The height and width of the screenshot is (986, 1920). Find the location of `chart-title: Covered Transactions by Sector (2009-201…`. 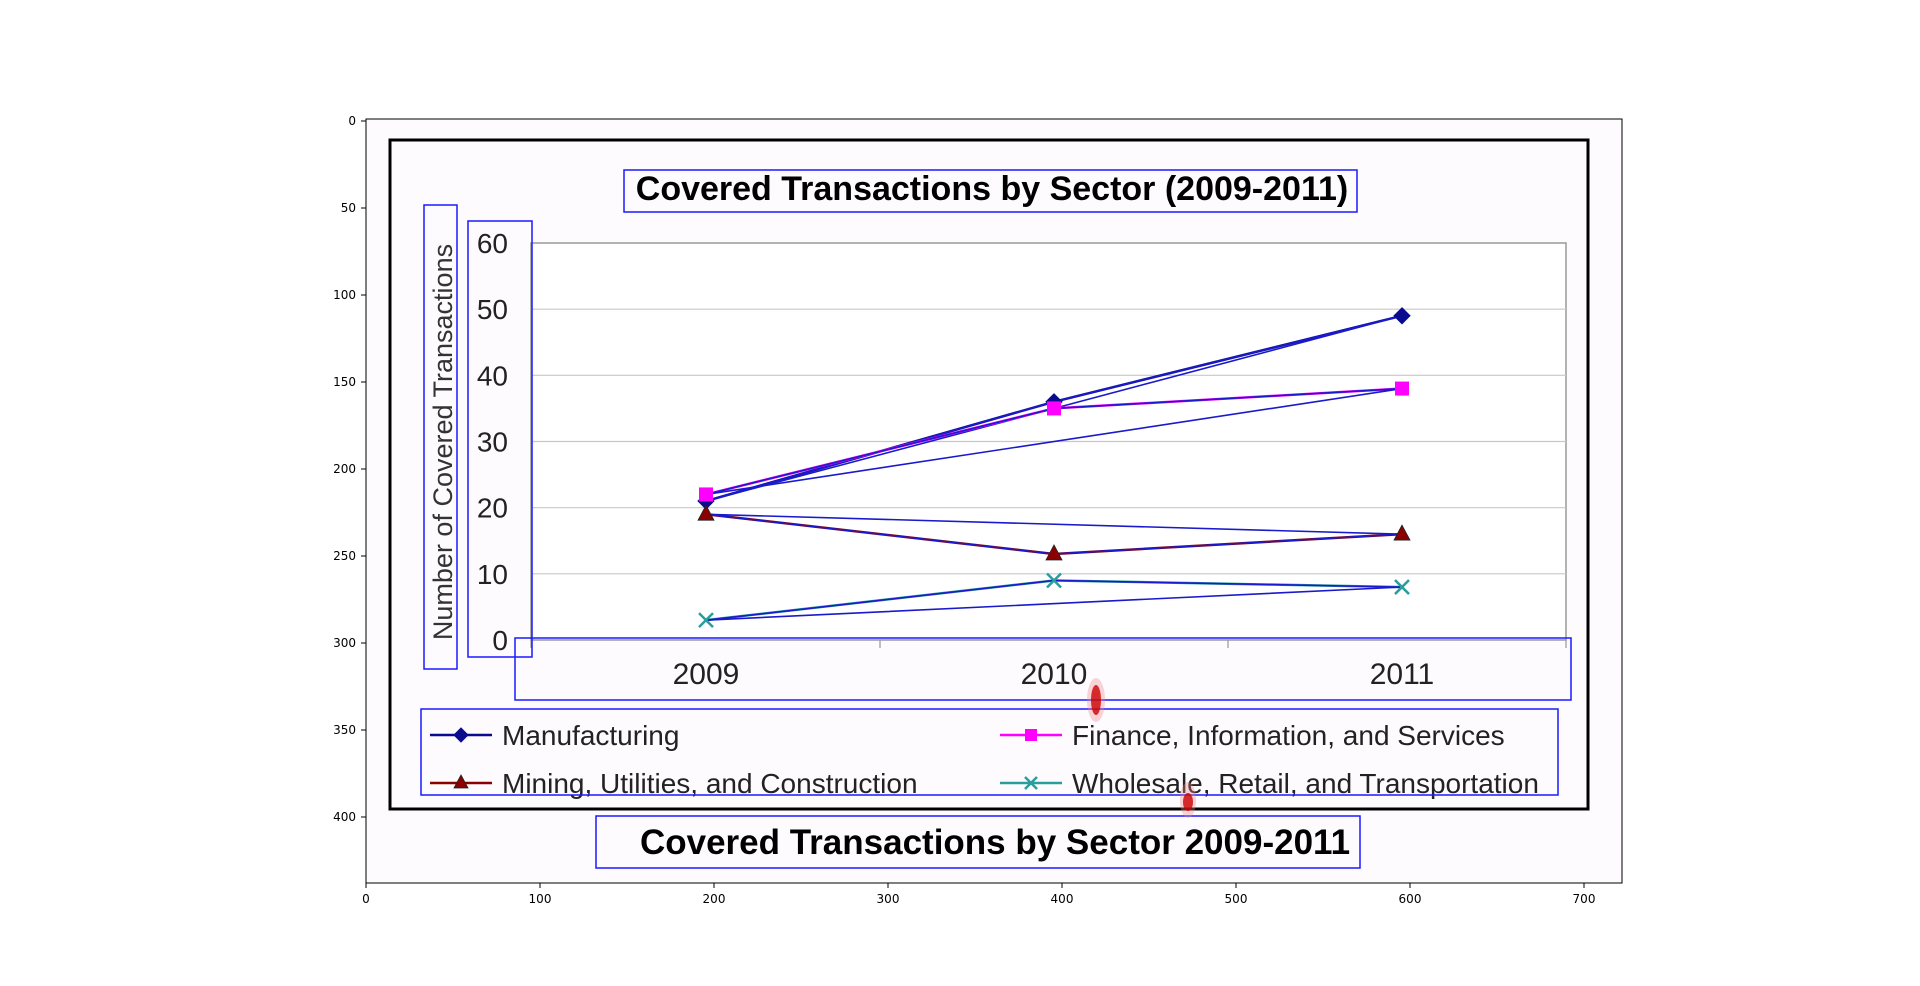

chart-title: Covered Transactions by Sector (2009-201… is located at coordinates (992, 189).